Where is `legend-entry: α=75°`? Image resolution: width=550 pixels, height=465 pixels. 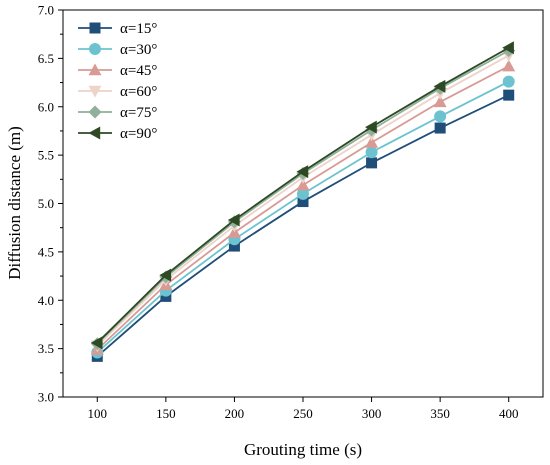
legend-entry: α=75° is located at coordinates (117, 113).